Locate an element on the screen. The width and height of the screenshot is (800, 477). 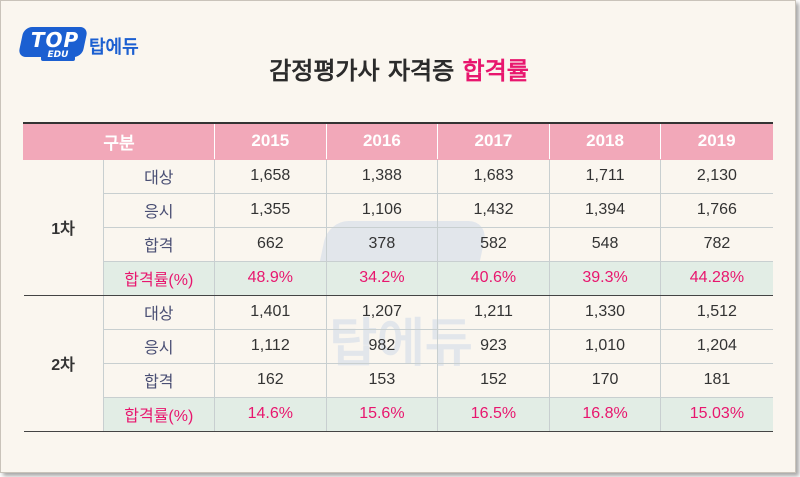
pass-rate-cell: 15.6% is located at coordinates (382, 414).